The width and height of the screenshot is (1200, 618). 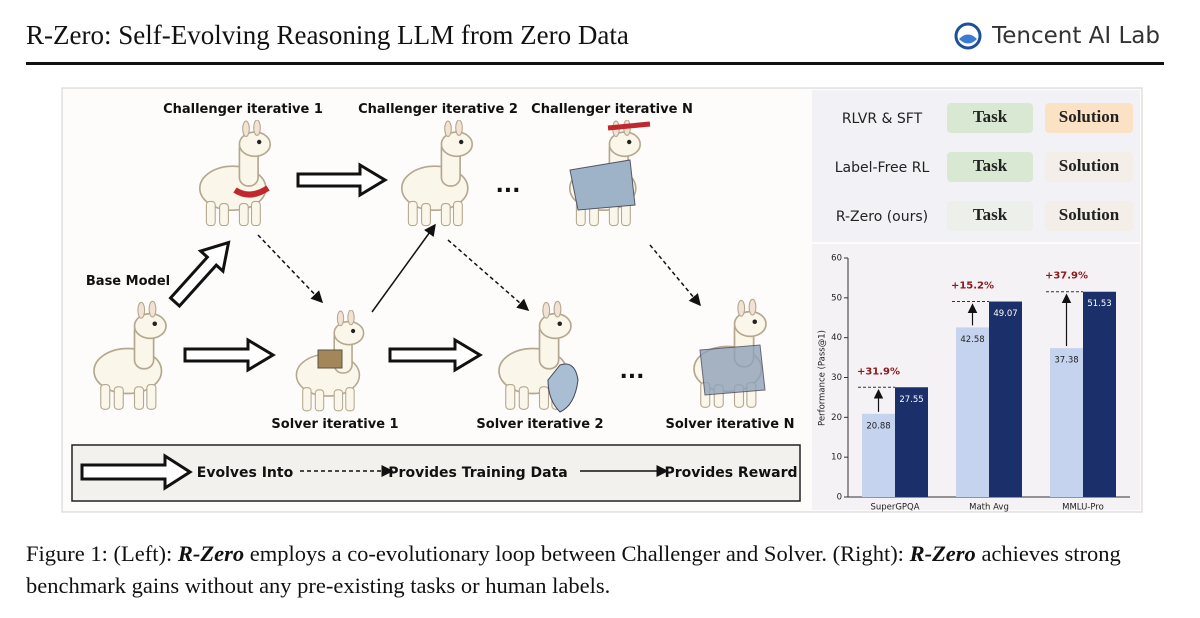 I want to click on legend-box, so click(x=436, y=473).